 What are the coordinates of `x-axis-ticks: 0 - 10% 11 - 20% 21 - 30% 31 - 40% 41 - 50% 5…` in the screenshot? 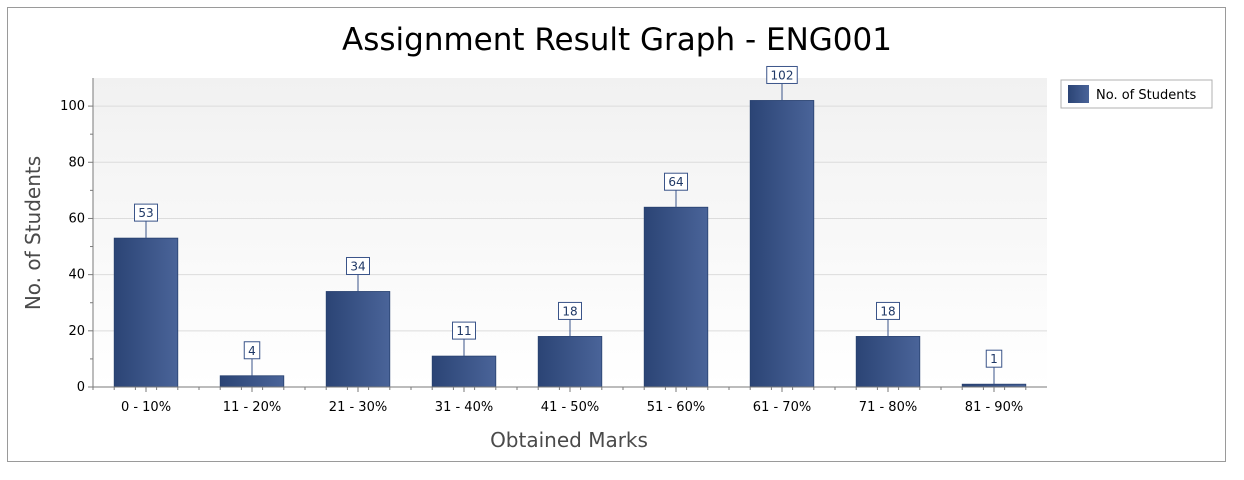 It's located at (559, 401).